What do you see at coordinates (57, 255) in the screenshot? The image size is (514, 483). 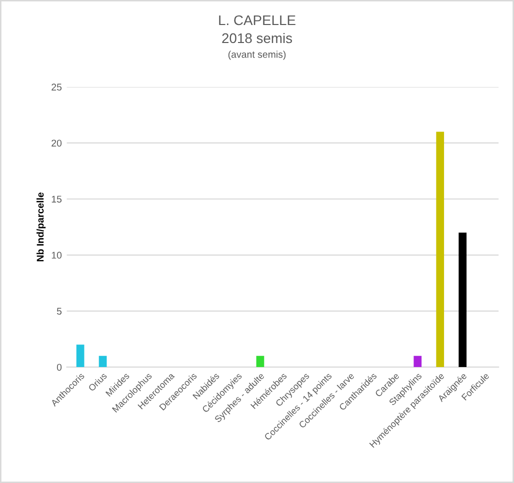 I see `y-tick-label: 10` at bounding box center [57, 255].